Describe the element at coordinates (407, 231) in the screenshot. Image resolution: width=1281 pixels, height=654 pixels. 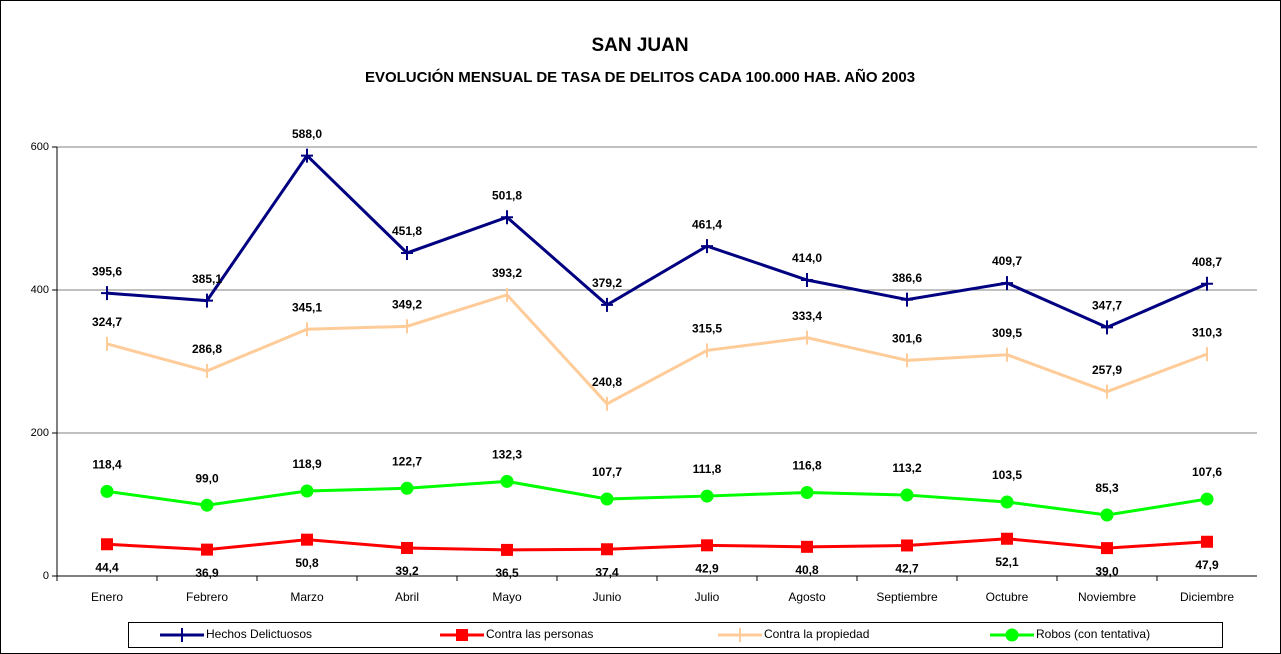
I see `data-label: 451,8` at that location.